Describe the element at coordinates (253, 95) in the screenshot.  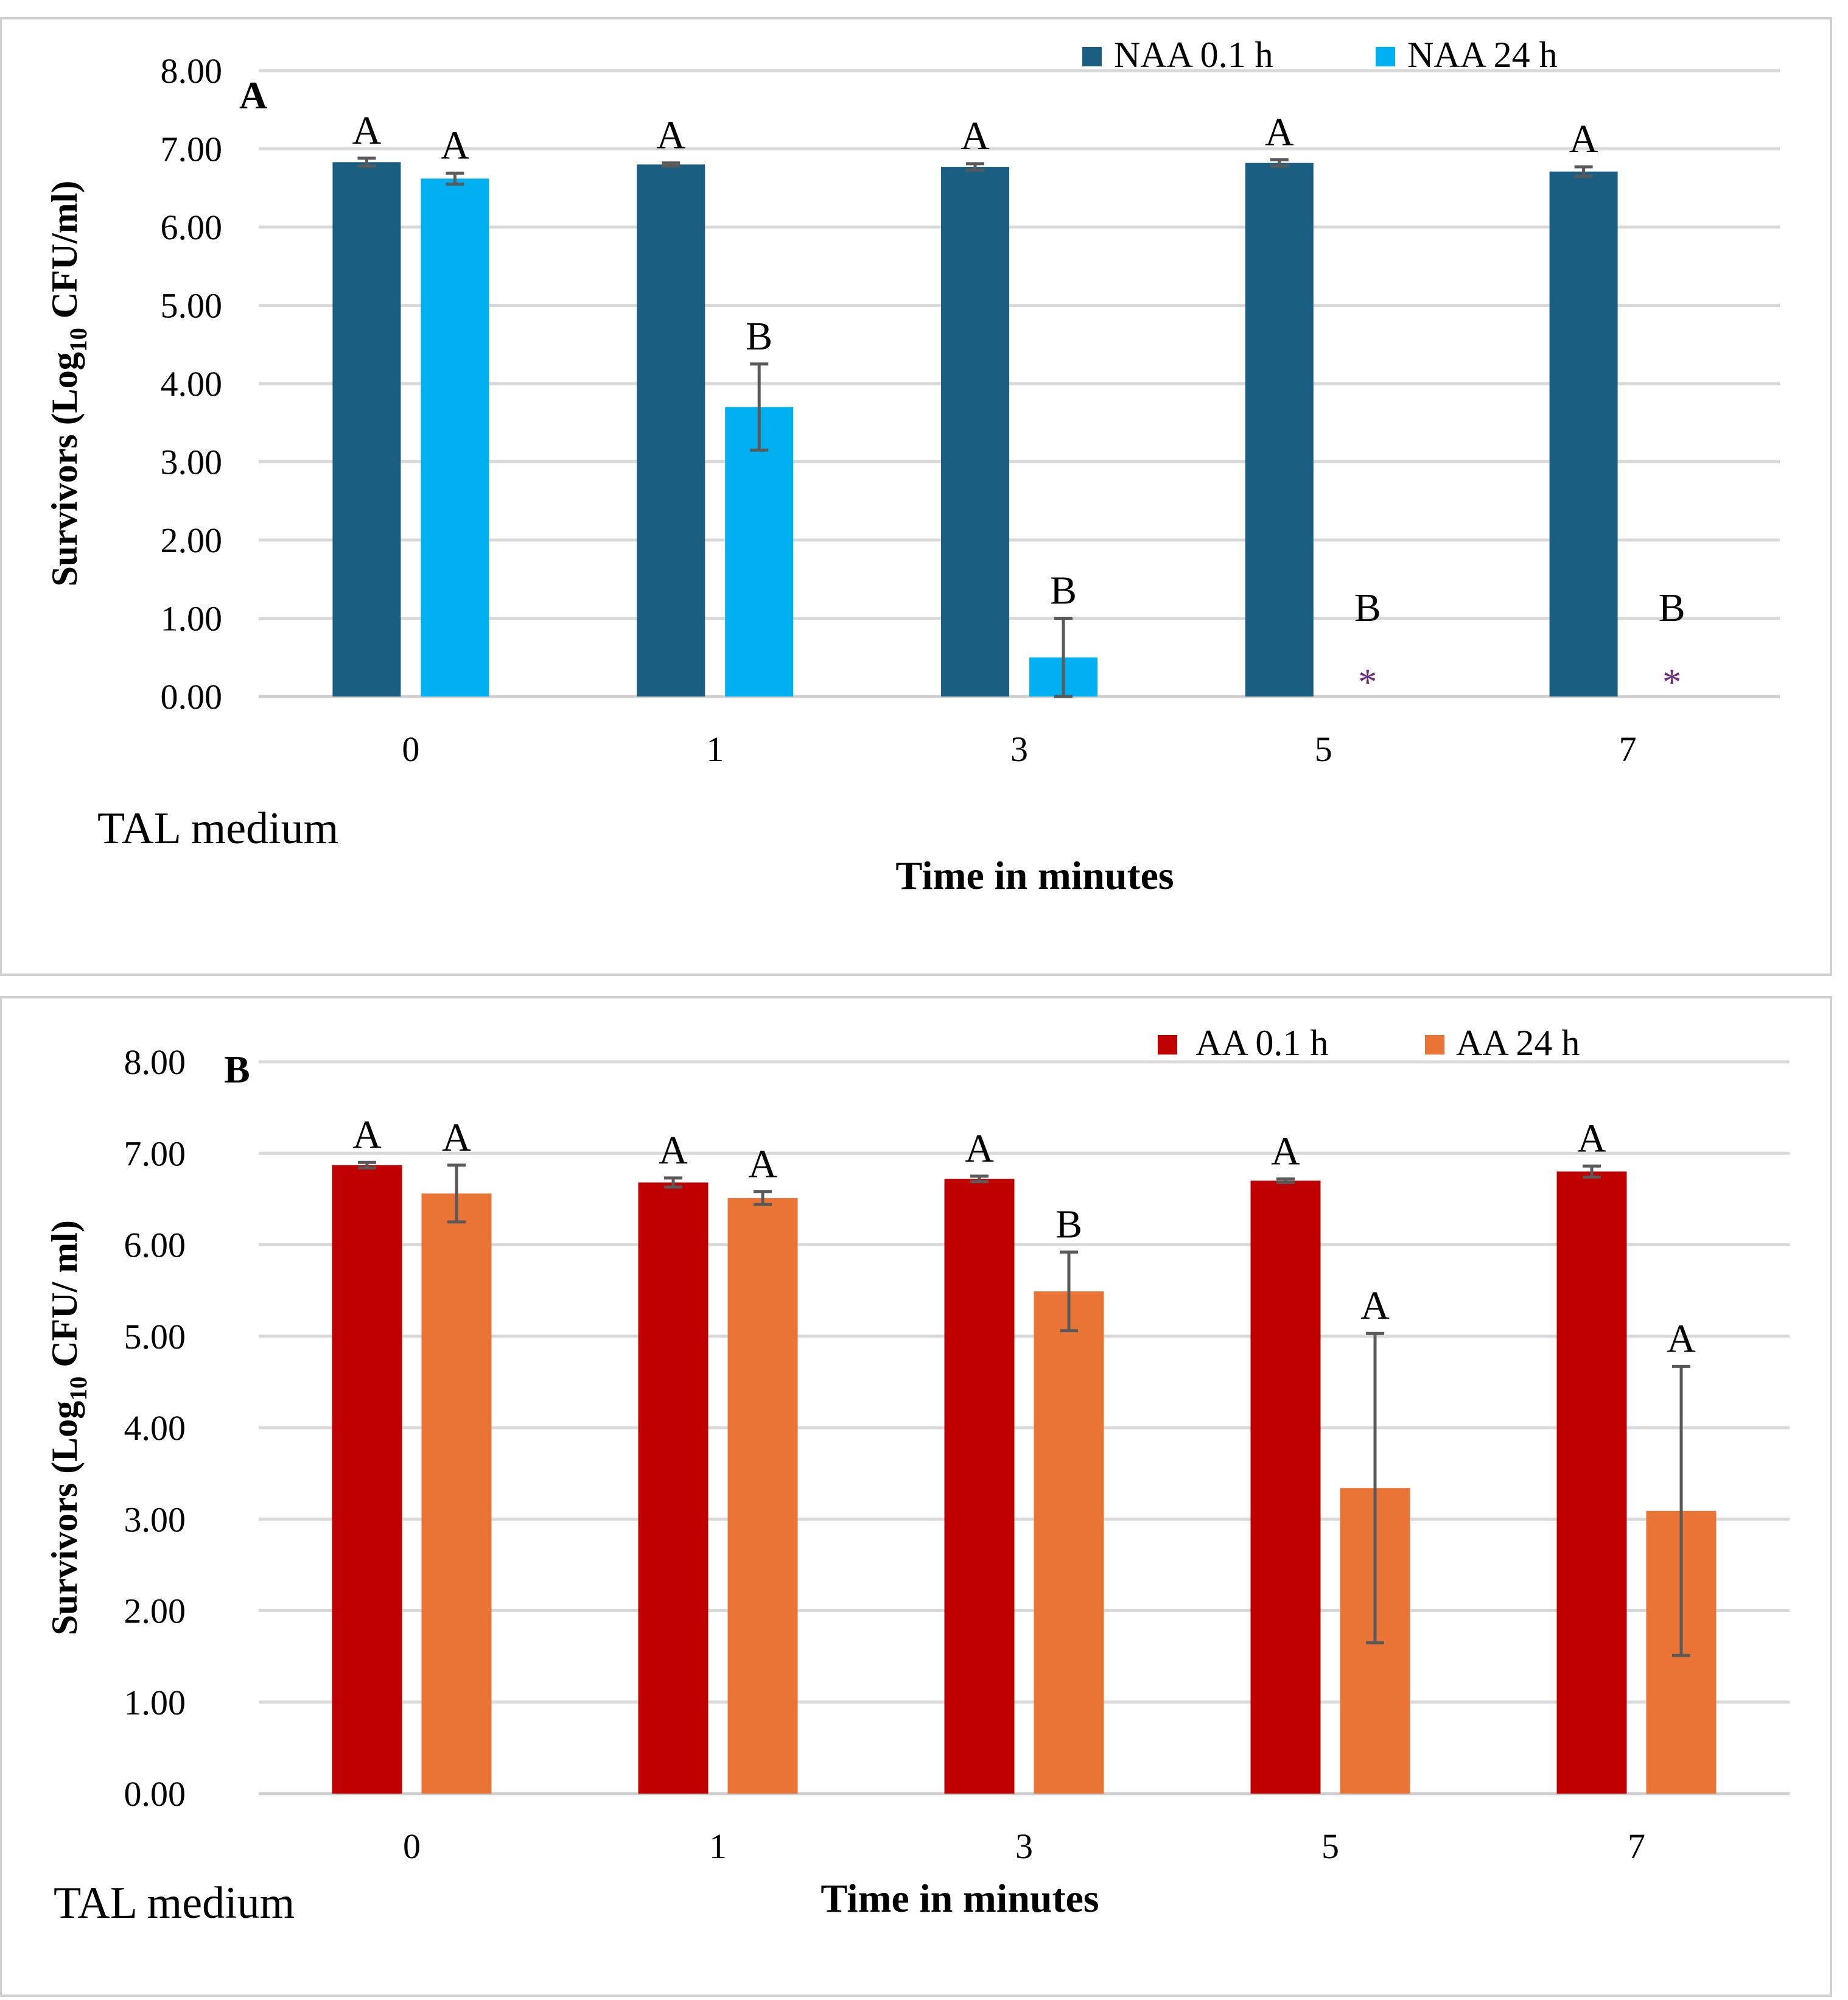
I see `panel-label: A` at that location.